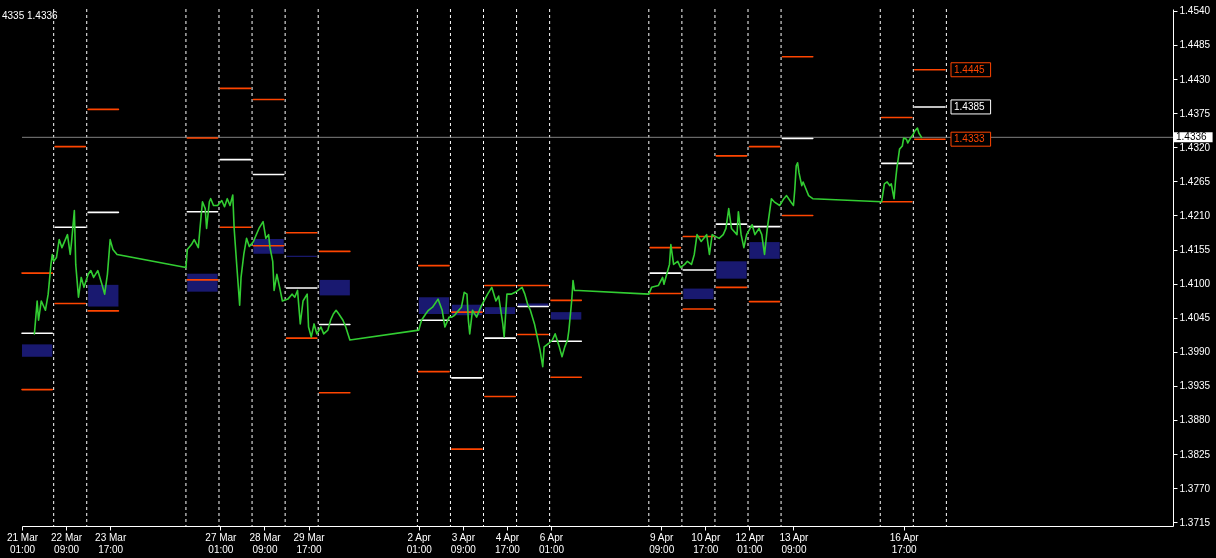 This screenshot has width=1216, height=558. I want to click on y-tick-label: 1.4485, so click(1195, 45).